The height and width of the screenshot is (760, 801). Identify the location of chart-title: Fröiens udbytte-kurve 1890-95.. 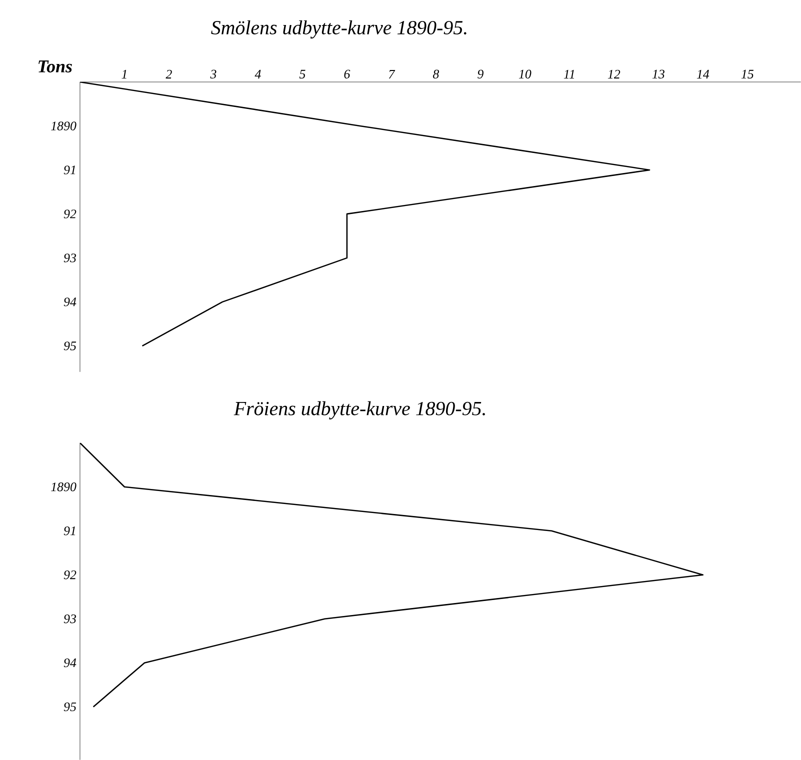
(359, 410).